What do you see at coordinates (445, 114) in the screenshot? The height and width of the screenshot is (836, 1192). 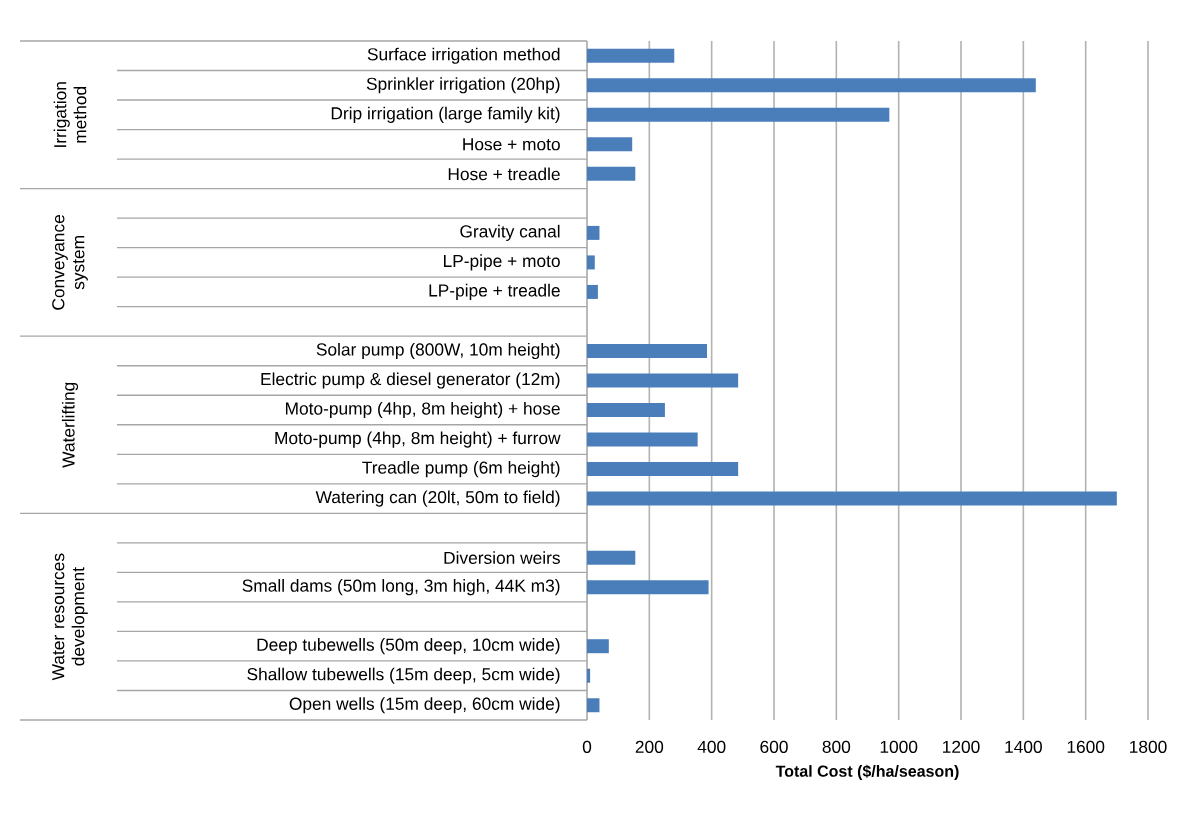 I see `y-tick-label: Drip irrigation (large family kit)` at bounding box center [445, 114].